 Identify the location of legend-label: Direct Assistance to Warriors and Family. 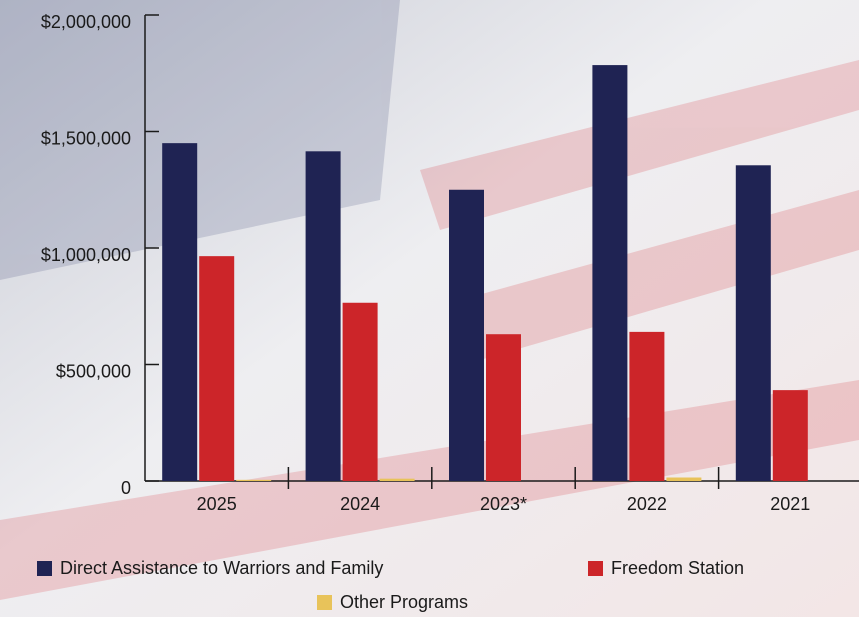
(221, 568).